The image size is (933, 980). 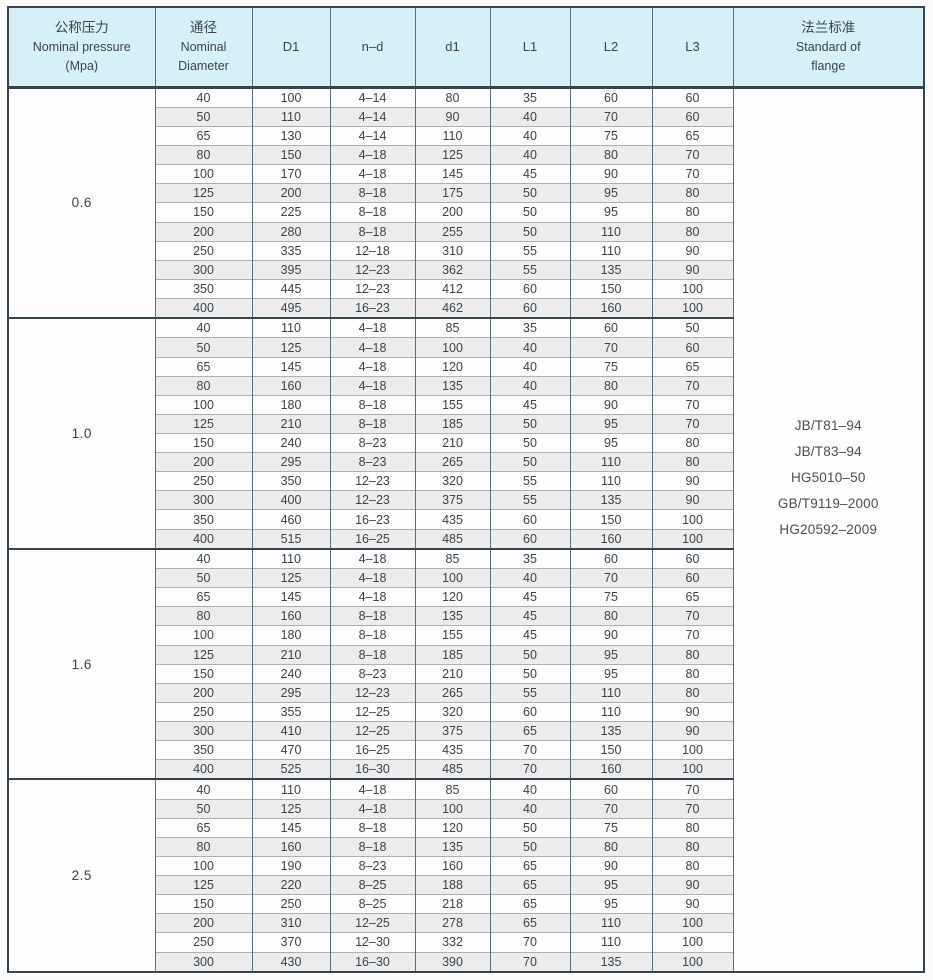 What do you see at coordinates (291, 135) in the screenshot?
I see `cell-D1: 130` at bounding box center [291, 135].